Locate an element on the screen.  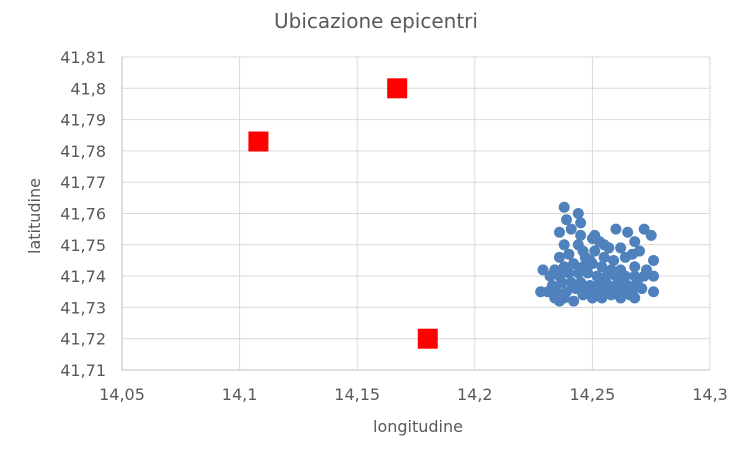
x-tick-label: 14,2 is located at coordinates (475, 394).